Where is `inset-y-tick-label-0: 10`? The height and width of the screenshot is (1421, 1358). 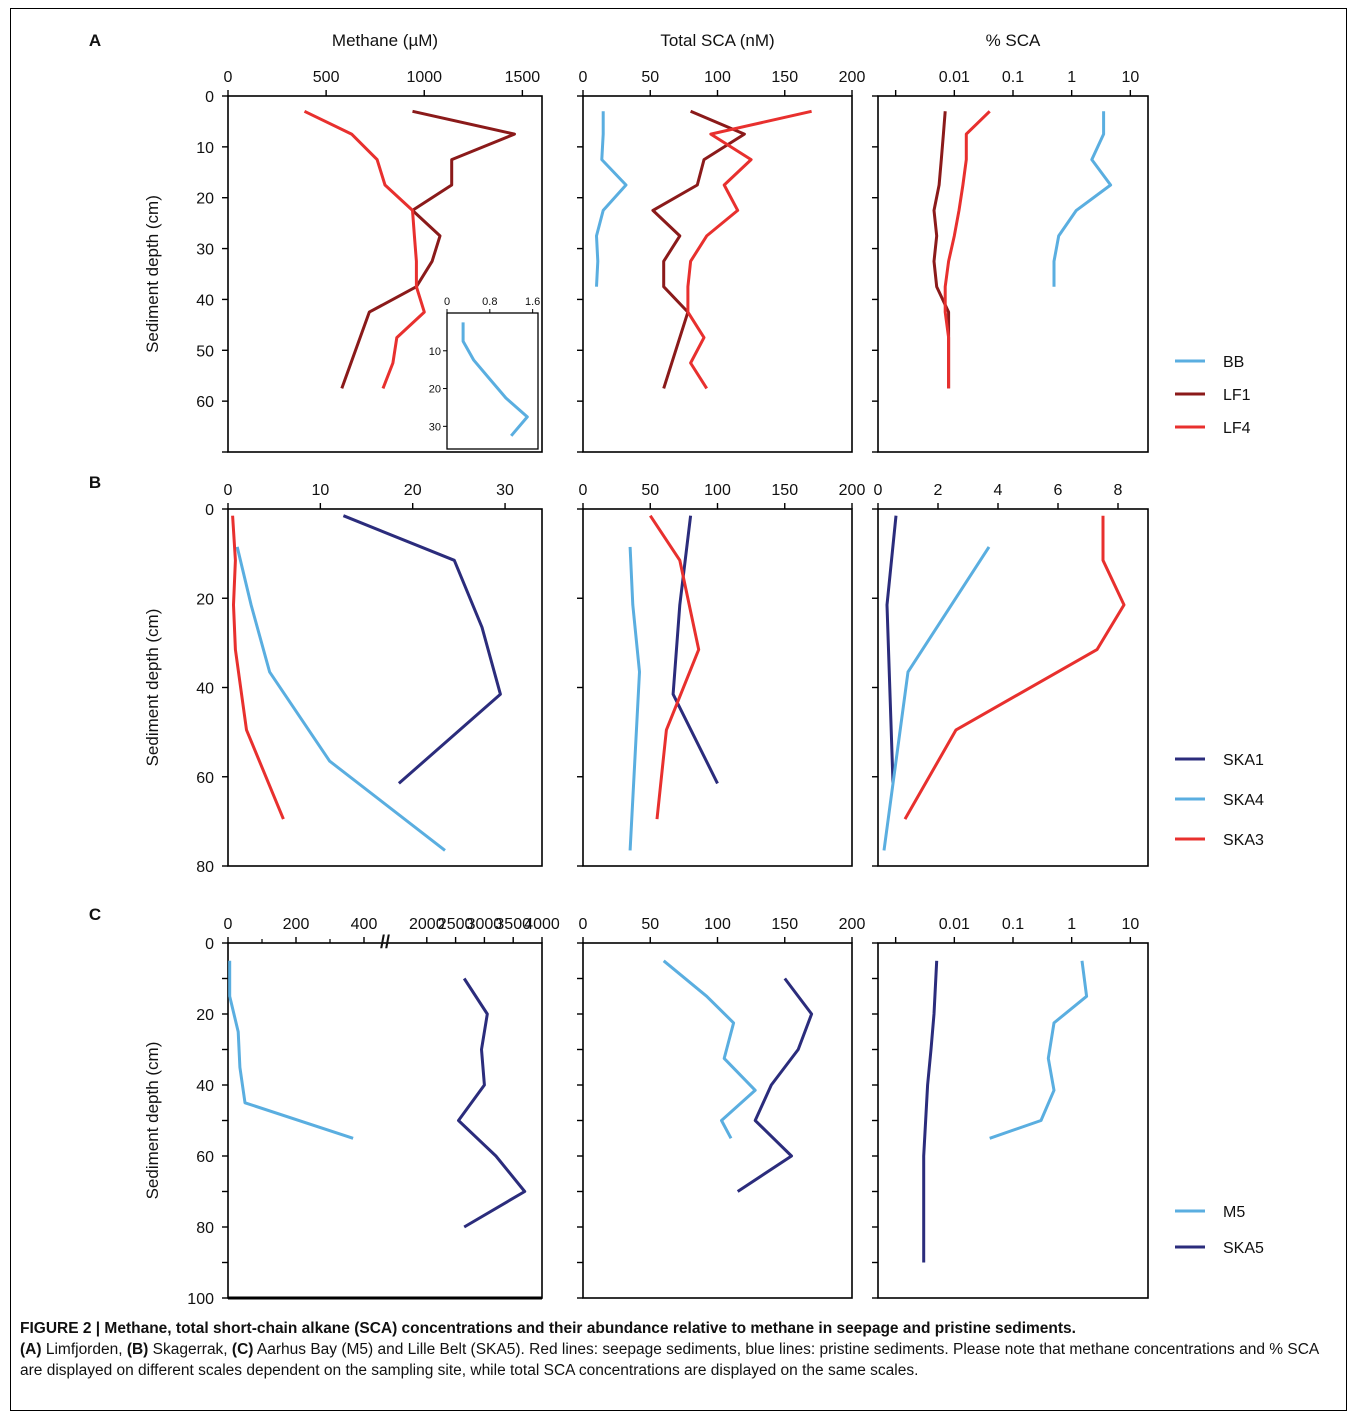
inset-y-tick-label-0: 10 is located at coordinates (435, 352).